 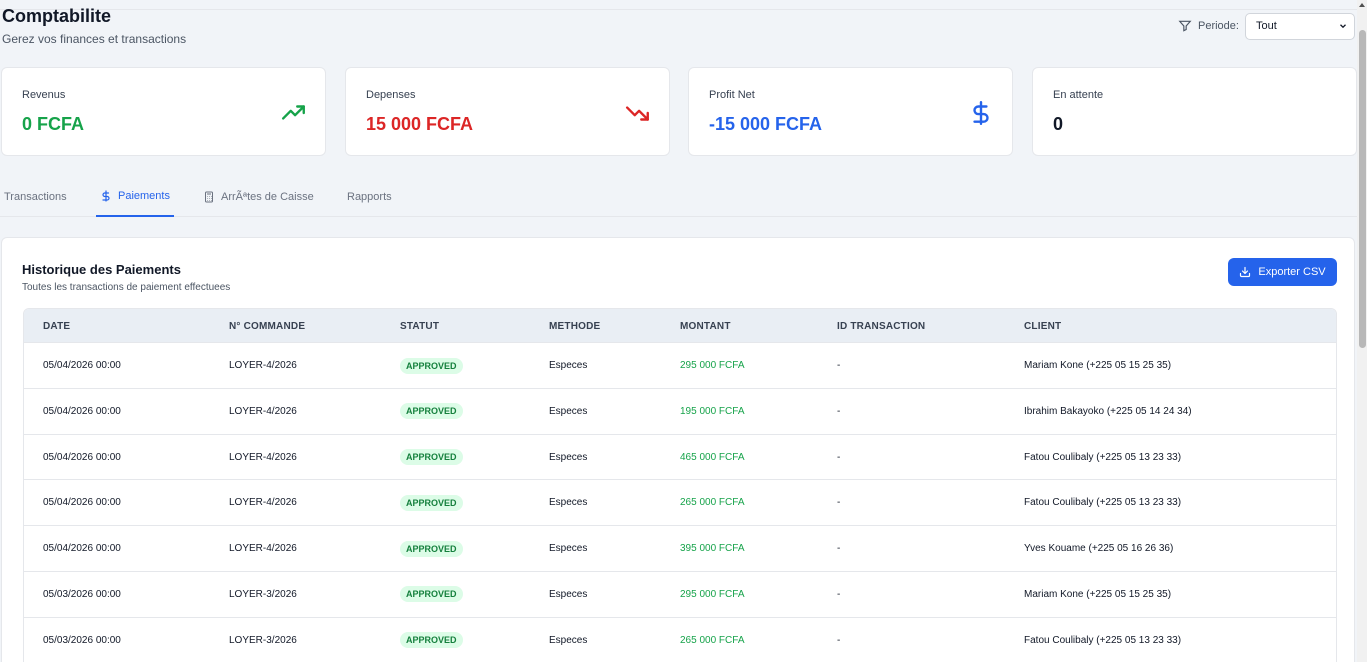 I want to click on card-value: 0, so click(x=1058, y=124).